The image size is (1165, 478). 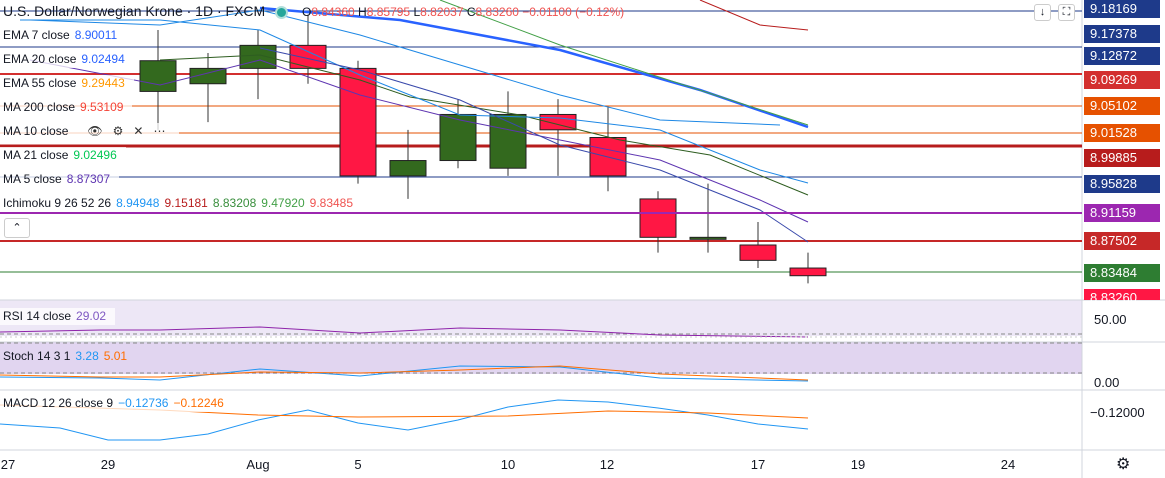 What do you see at coordinates (282, 12) in the screenshot?
I see `market-status-icon` at bounding box center [282, 12].